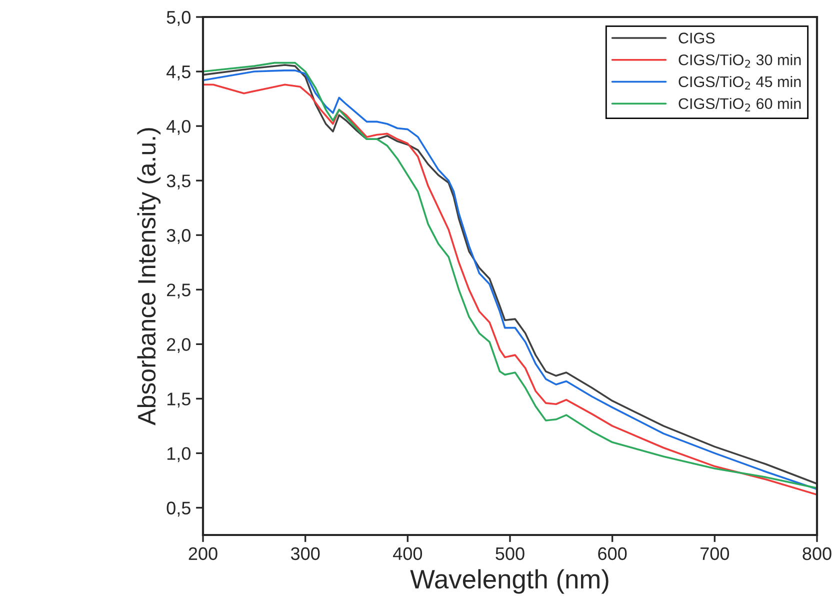 This screenshot has height=616, width=836. Describe the element at coordinates (178, 454) in the screenshot. I see `y-tick-label: 1,0` at that location.